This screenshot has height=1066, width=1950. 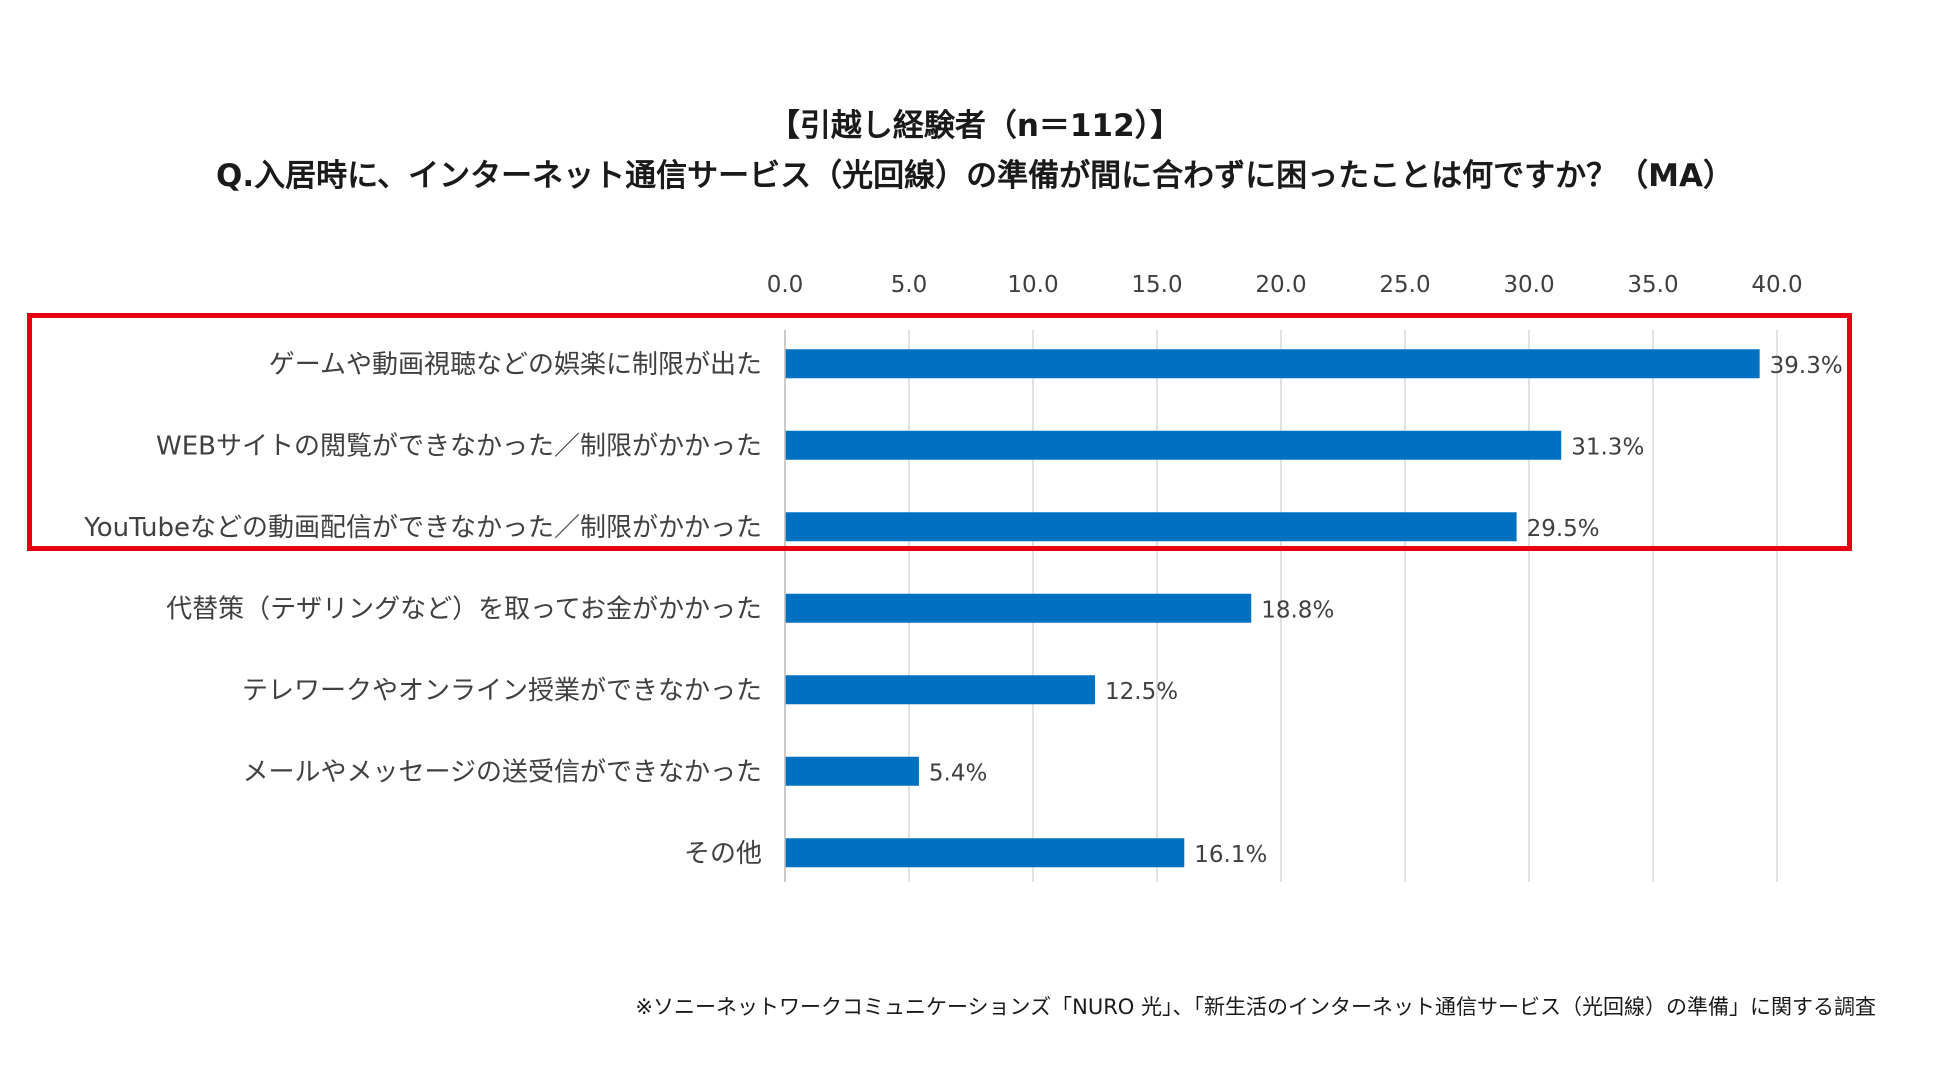 I want to click on x-tick-label: 15.0, so click(x=1156, y=285).